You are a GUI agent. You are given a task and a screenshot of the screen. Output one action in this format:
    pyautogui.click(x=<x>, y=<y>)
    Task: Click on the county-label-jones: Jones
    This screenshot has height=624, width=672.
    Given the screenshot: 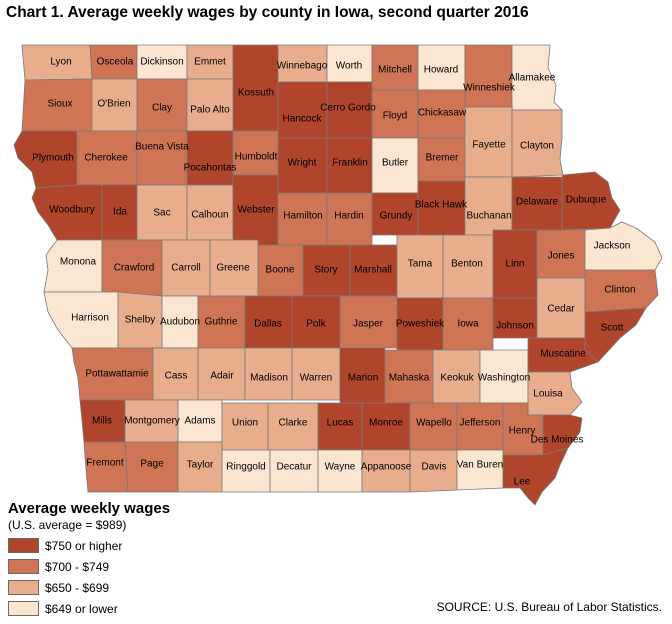 What is the action you would take?
    pyautogui.click(x=561, y=256)
    